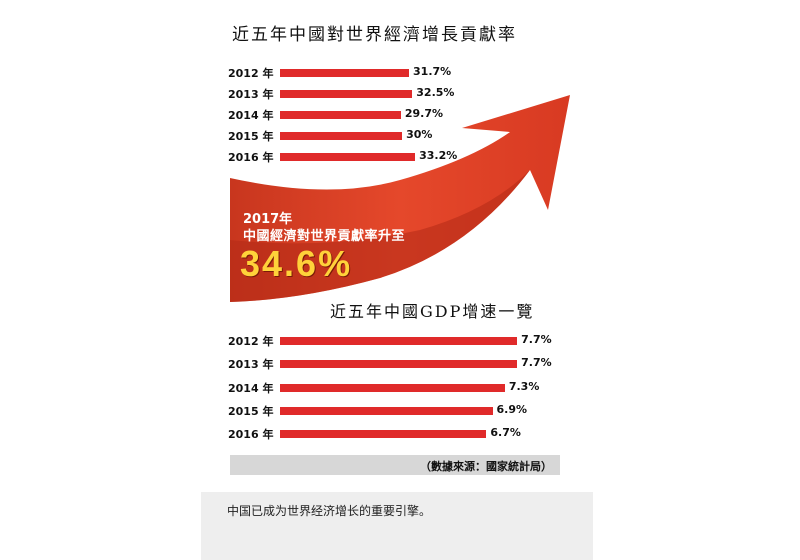 The height and width of the screenshot is (560, 800). What do you see at coordinates (432, 71) in the screenshot?
I see `value-label: 31.7%` at bounding box center [432, 71].